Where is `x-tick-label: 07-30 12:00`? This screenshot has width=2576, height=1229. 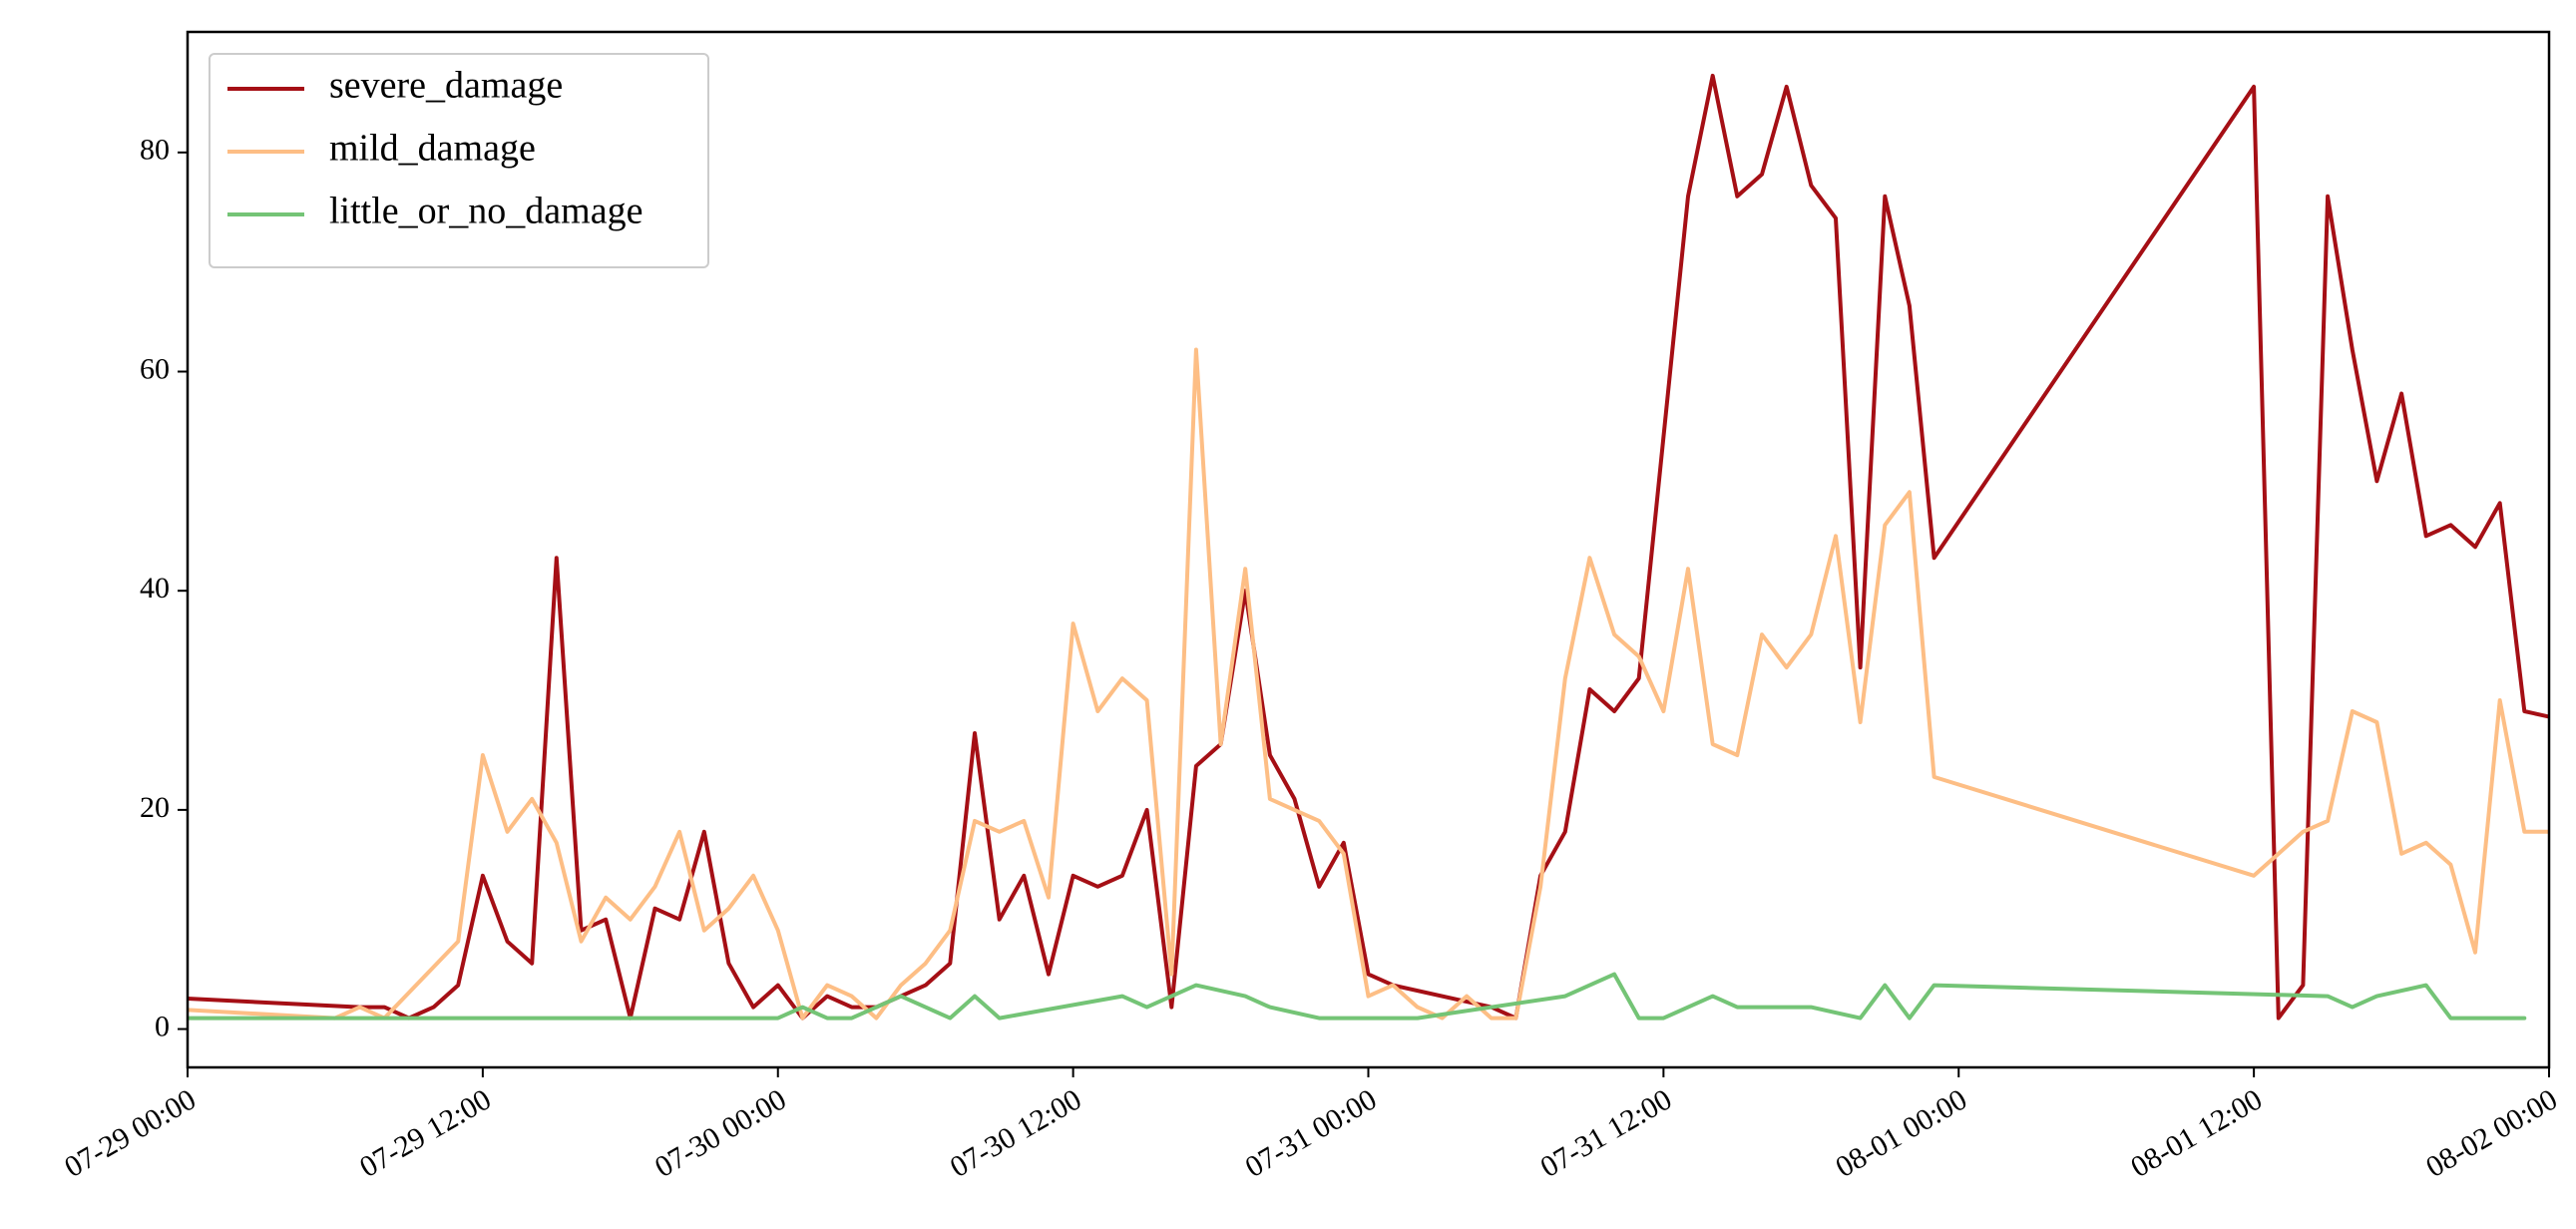 x-tick-label: 07-30 12:00 is located at coordinates (1016, 1132).